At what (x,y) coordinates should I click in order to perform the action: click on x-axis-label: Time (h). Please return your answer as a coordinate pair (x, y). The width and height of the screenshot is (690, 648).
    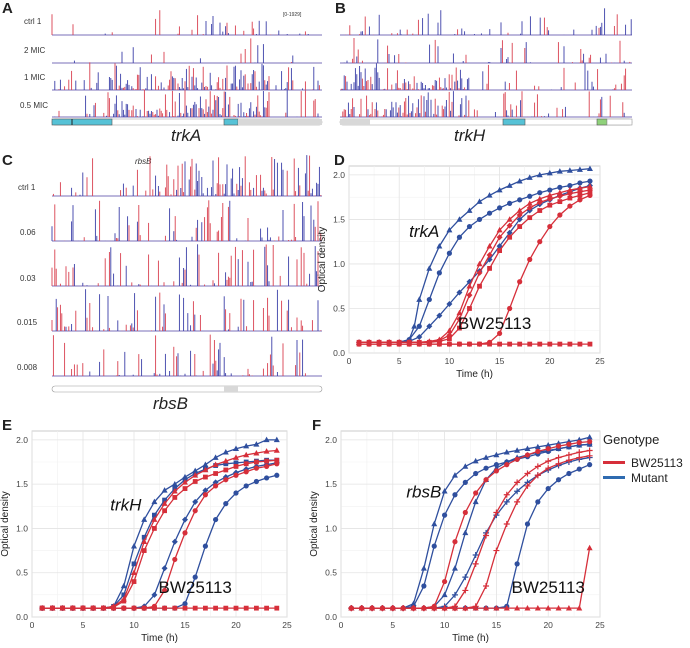
    Looking at the image, I should click on (470, 638).